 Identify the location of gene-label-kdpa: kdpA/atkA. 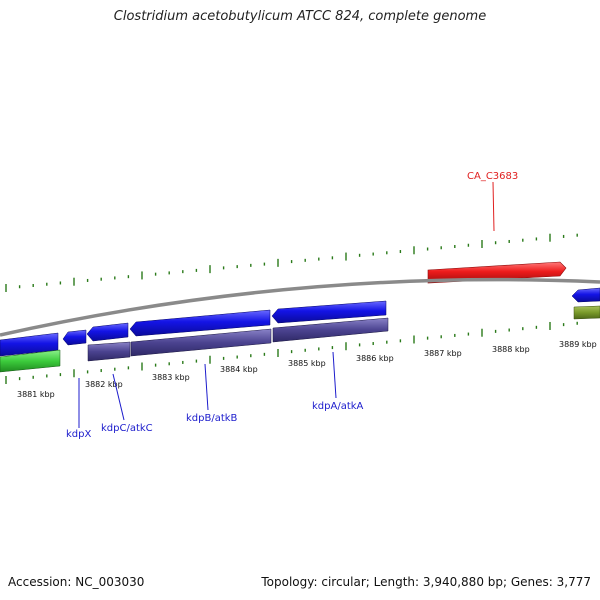
(338, 406).